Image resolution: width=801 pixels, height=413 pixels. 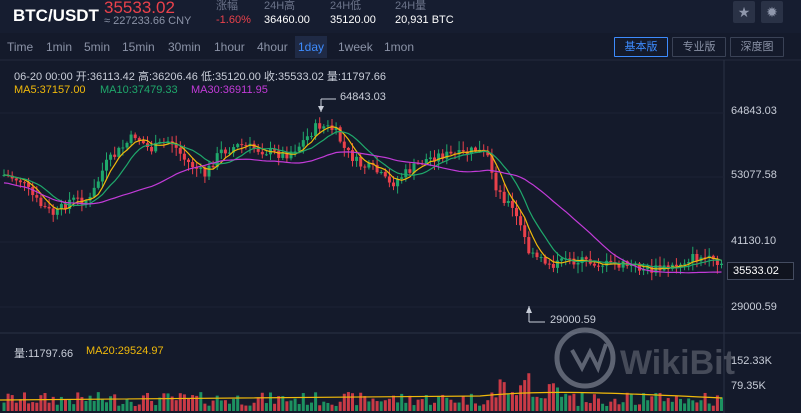 What do you see at coordinates (184, 47) in the screenshot?
I see `tab-30min: 30min` at bounding box center [184, 47].